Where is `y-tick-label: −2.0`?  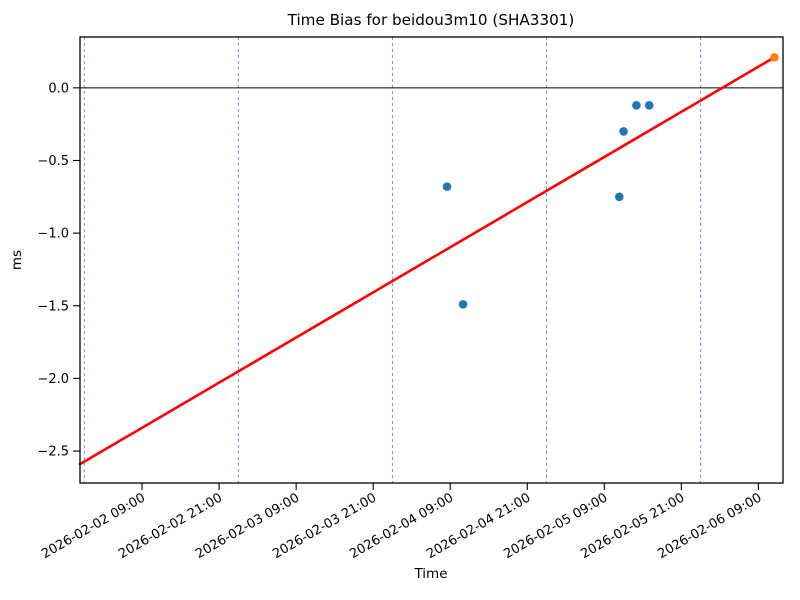
y-tick-label: −2.0 is located at coordinates (53, 379).